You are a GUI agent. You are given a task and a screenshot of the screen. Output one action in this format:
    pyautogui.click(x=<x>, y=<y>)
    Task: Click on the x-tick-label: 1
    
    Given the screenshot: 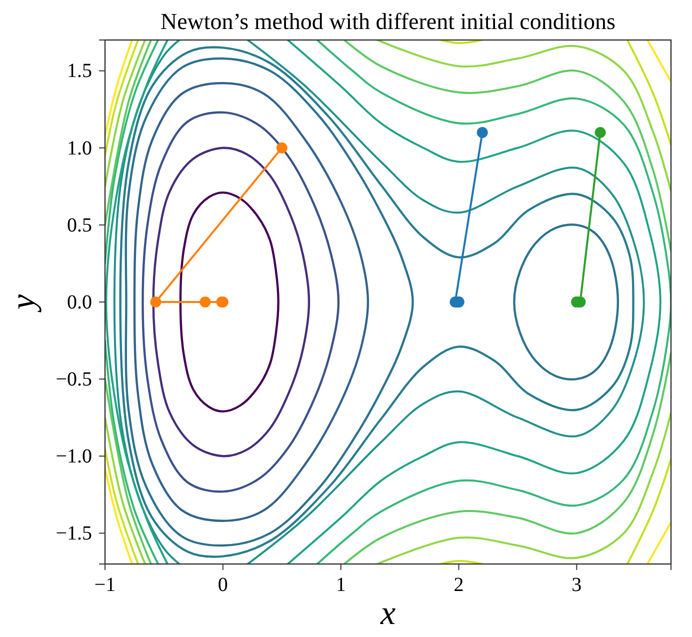 What is the action you would take?
    pyautogui.click(x=341, y=585)
    